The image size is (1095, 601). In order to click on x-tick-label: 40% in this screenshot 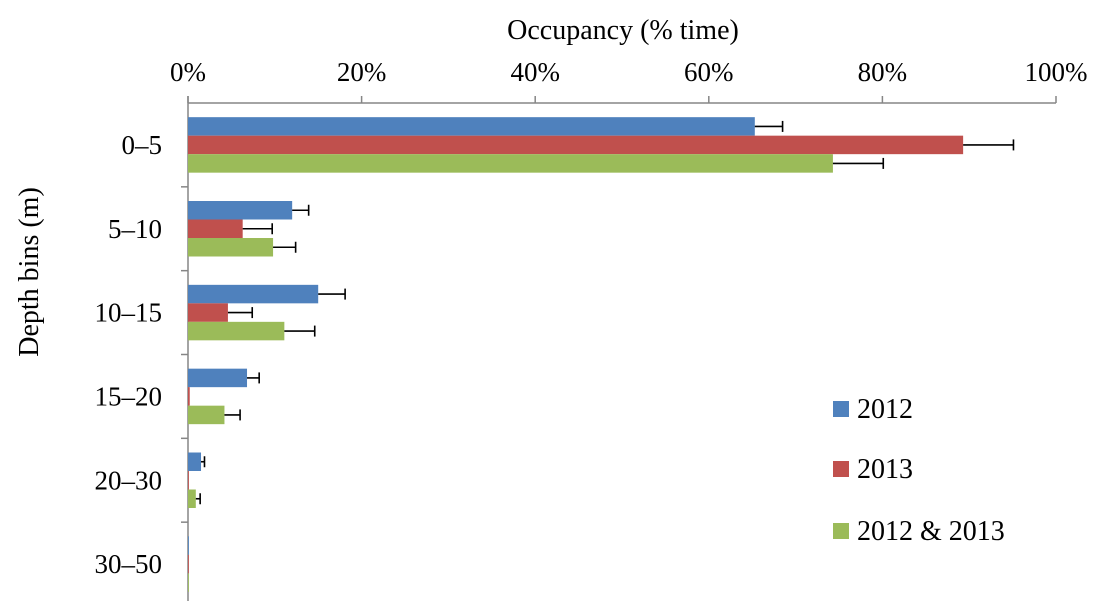, I will do `click(535, 72)`.